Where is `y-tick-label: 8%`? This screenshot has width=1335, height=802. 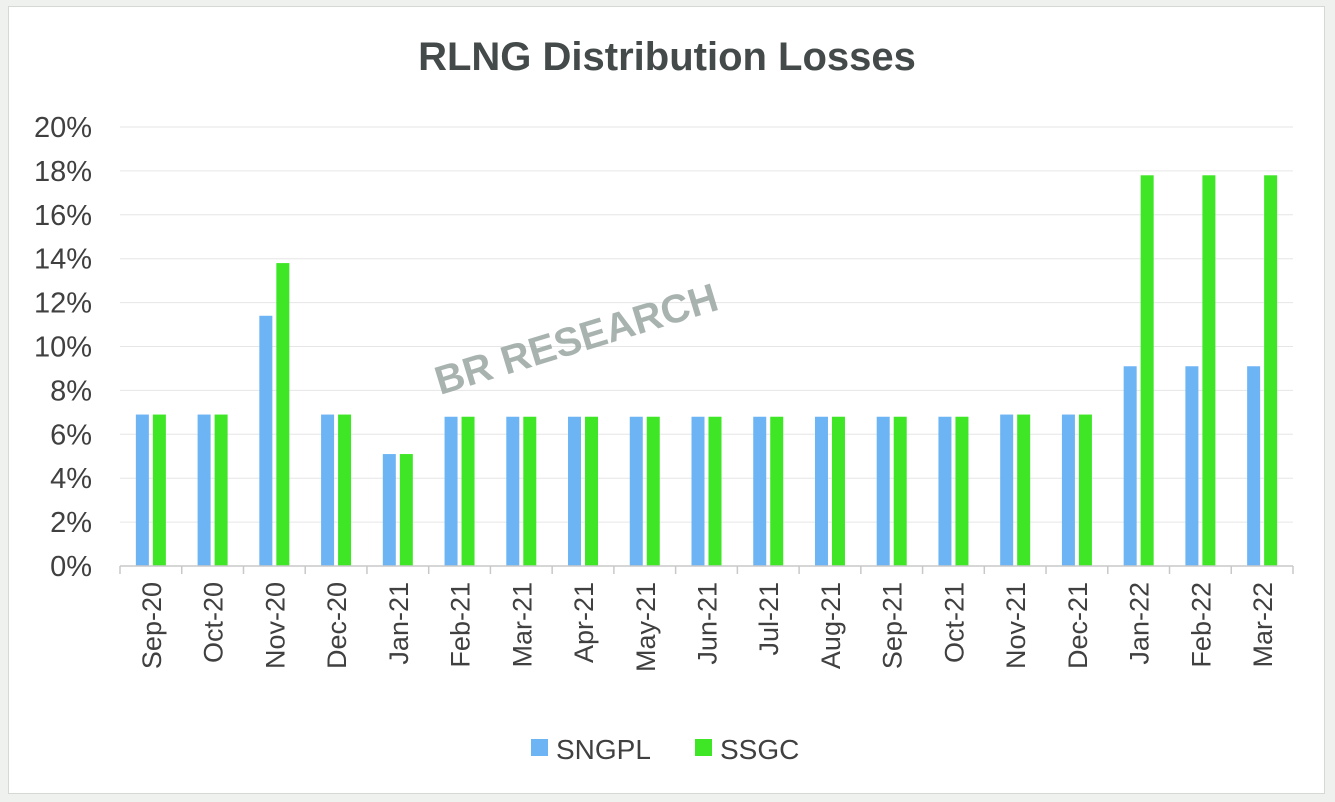 y-tick-label: 8% is located at coordinates (71, 391).